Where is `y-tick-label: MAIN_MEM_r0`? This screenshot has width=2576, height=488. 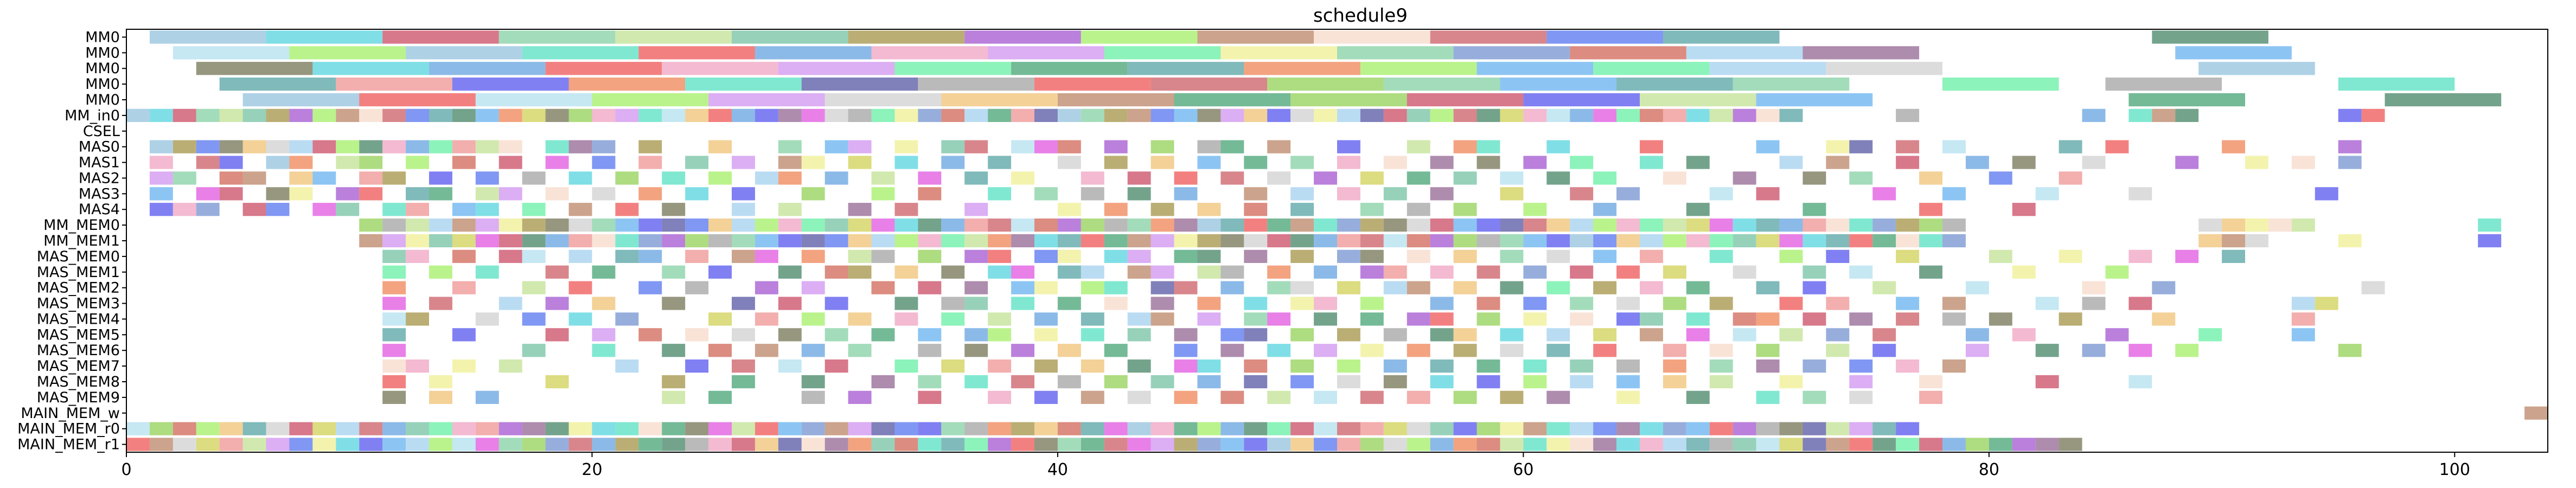
y-tick-label: MAIN_MEM_r0 is located at coordinates (68, 429).